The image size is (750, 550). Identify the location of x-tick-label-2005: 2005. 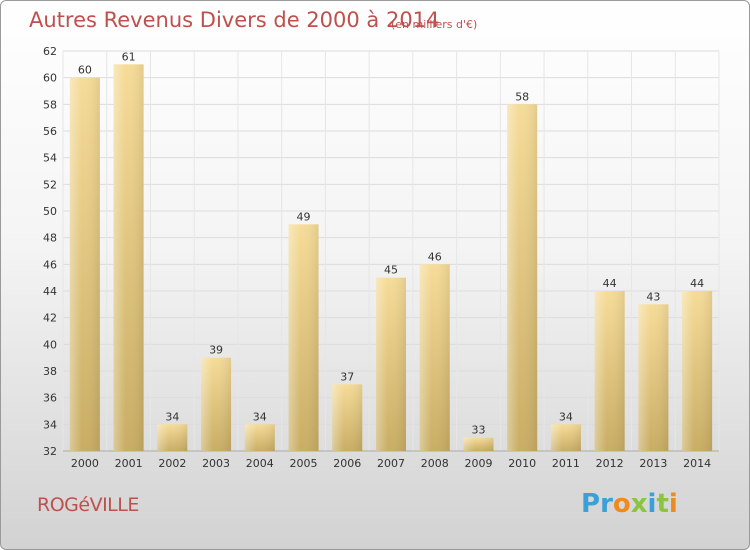
(304, 463).